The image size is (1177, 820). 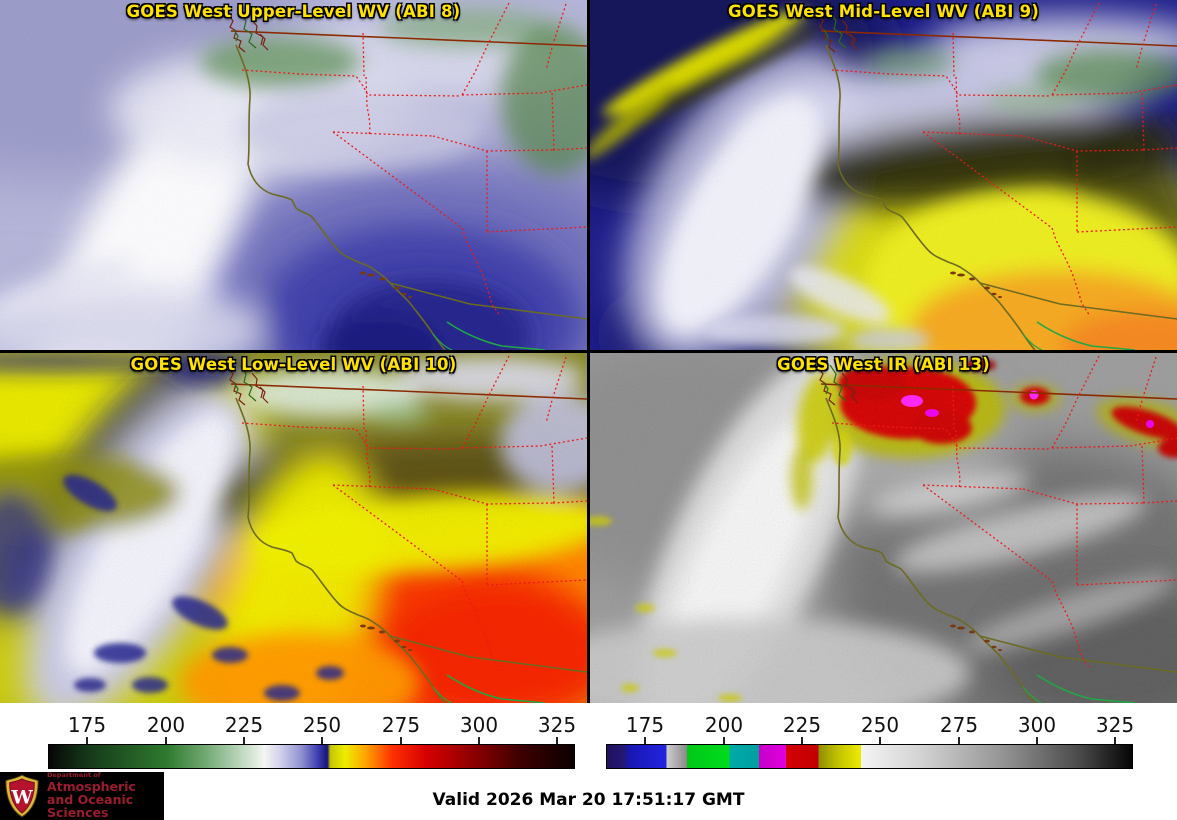 What do you see at coordinates (91, 787) in the screenshot?
I see `logo-atmospheric-line: Atmospheric` at bounding box center [91, 787].